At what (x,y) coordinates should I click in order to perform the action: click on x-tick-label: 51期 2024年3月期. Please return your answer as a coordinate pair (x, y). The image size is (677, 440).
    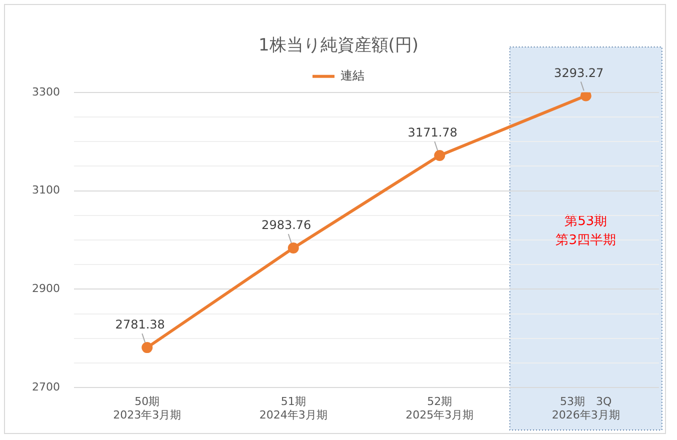
    Looking at the image, I should click on (293, 408).